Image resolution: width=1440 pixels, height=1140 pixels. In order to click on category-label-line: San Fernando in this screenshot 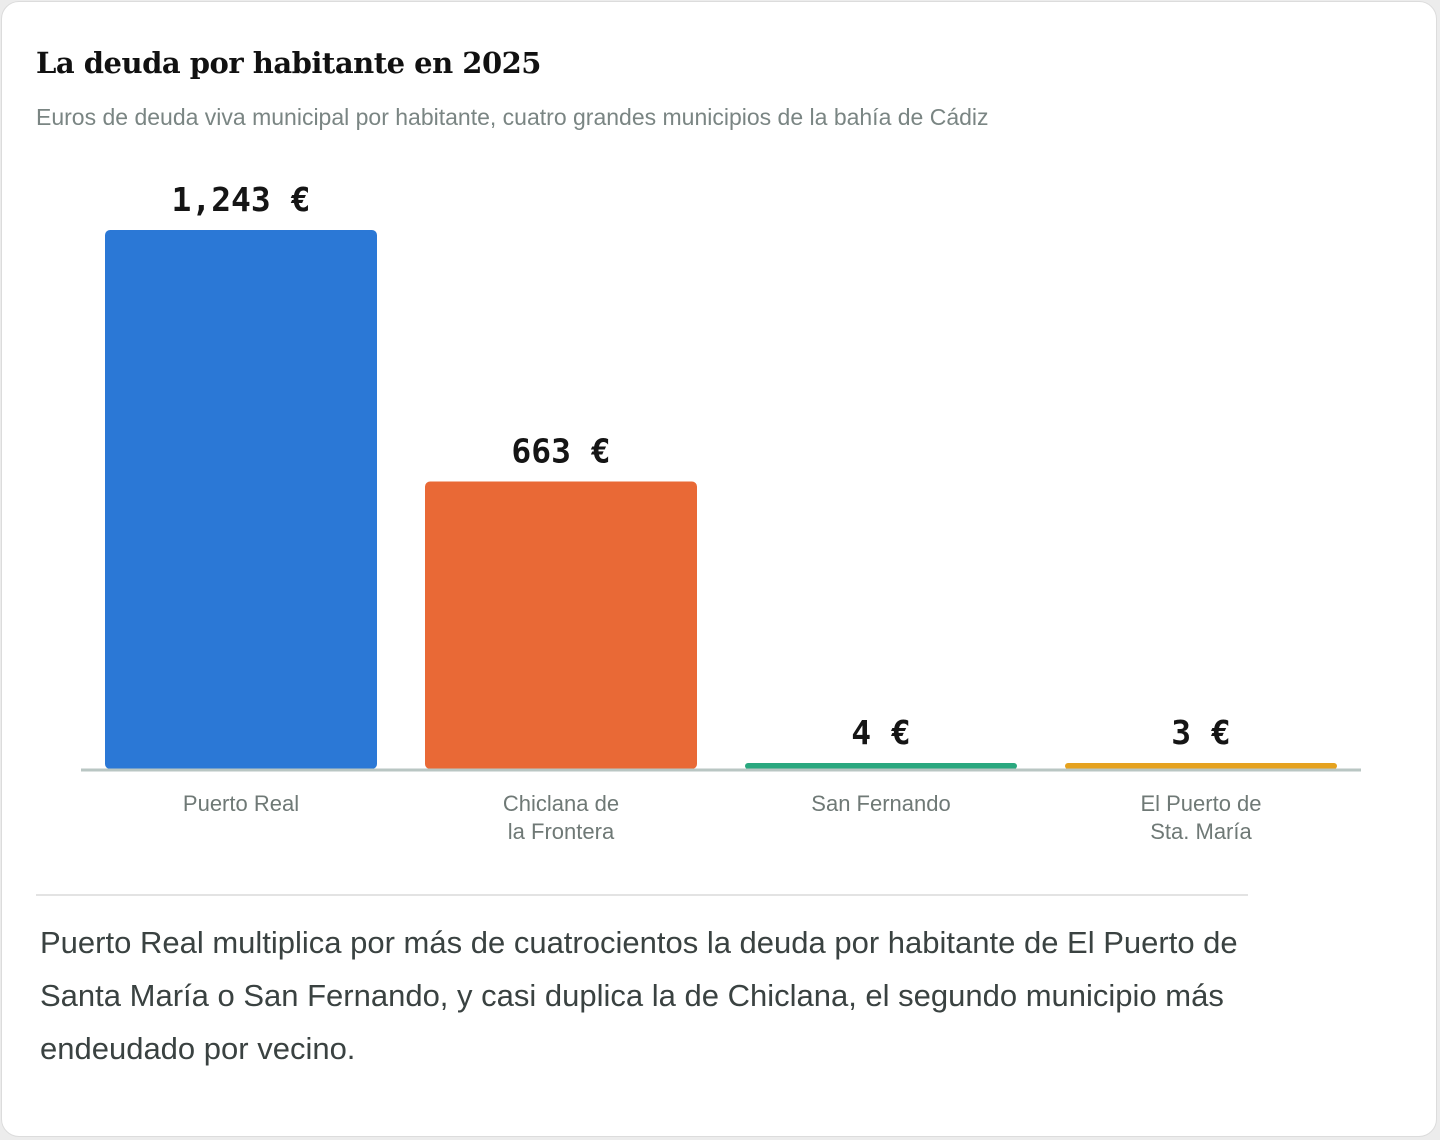, I will do `click(880, 803)`.